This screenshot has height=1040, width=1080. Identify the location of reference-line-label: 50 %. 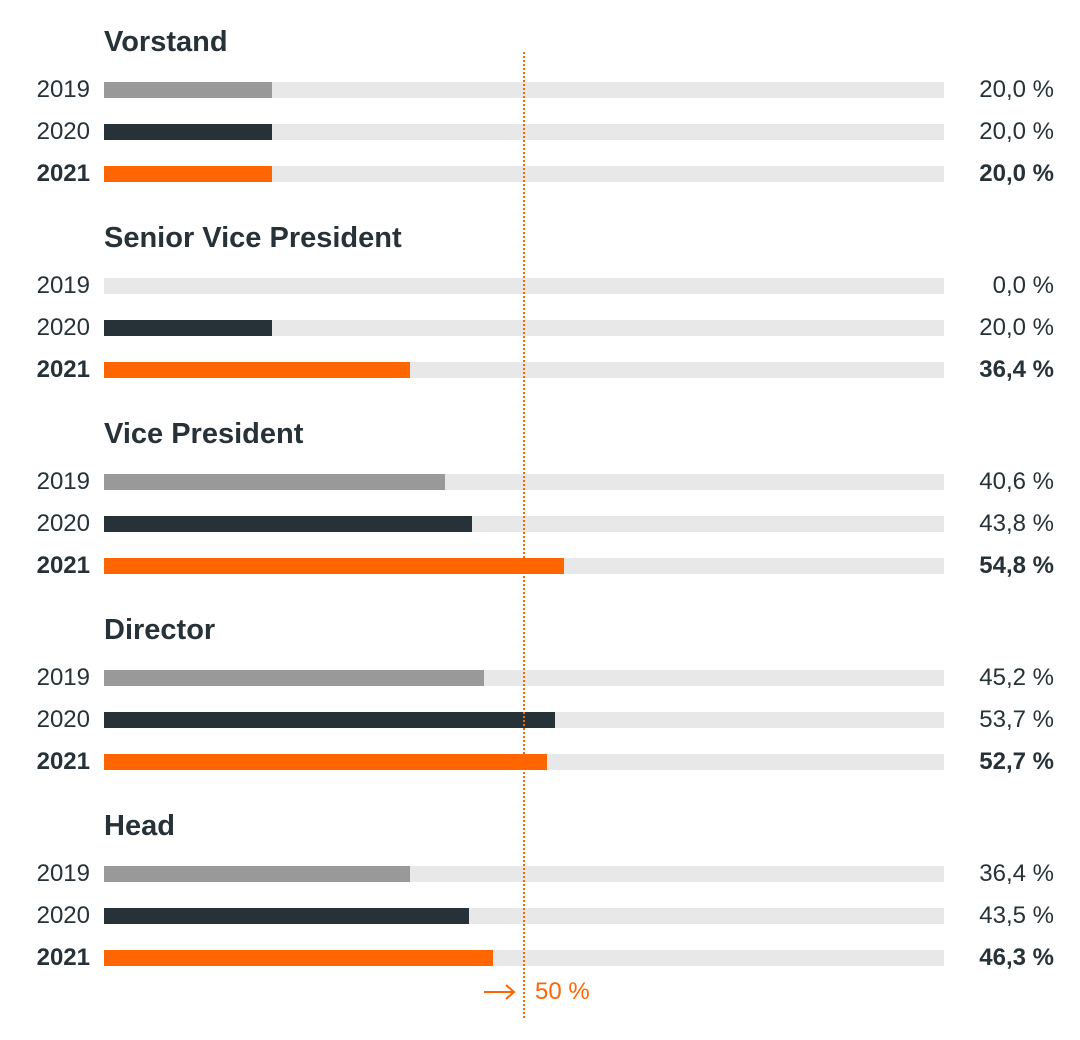
(562, 991).